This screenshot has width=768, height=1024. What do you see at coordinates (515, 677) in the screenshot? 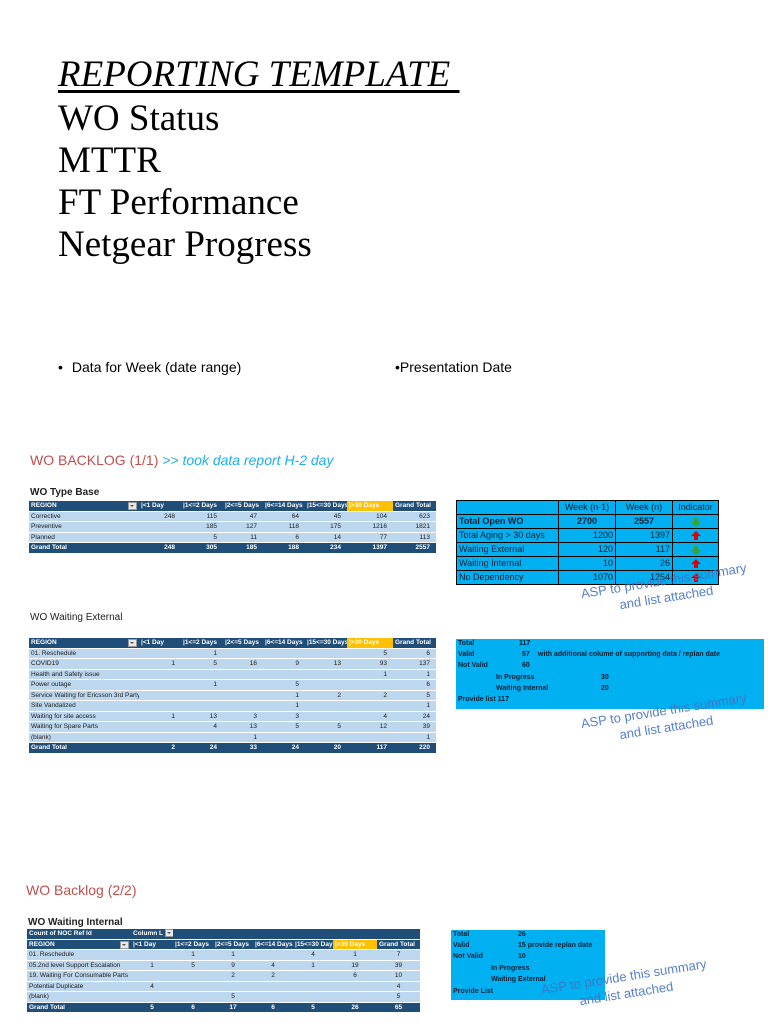
I see `note-label: In Progress` at bounding box center [515, 677].